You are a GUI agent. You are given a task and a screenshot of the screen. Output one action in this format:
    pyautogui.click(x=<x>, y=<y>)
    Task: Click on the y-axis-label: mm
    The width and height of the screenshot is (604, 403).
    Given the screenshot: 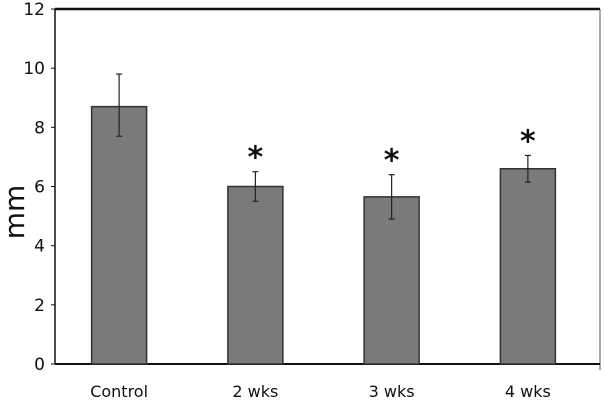 What is the action you would take?
    pyautogui.click(x=15, y=212)
    